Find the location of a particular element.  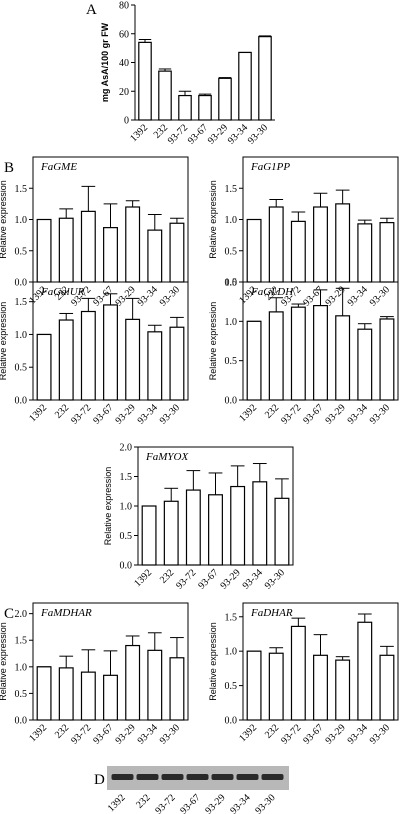

chart-title: FaGalUR is located at coordinates (62, 292).